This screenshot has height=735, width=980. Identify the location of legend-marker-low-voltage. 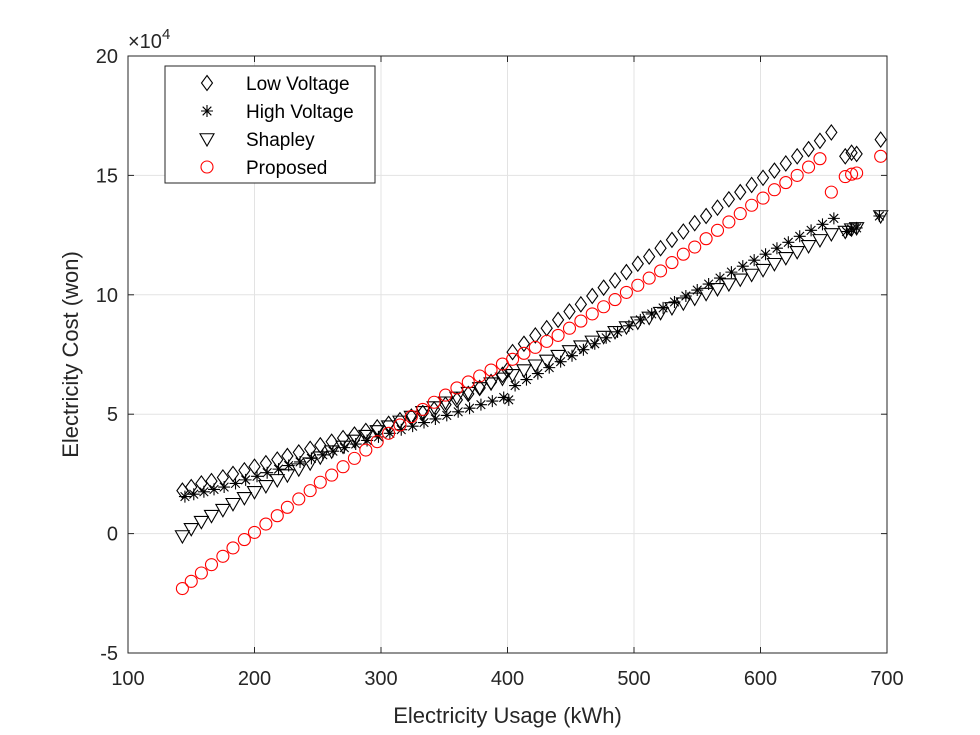
(207, 83).